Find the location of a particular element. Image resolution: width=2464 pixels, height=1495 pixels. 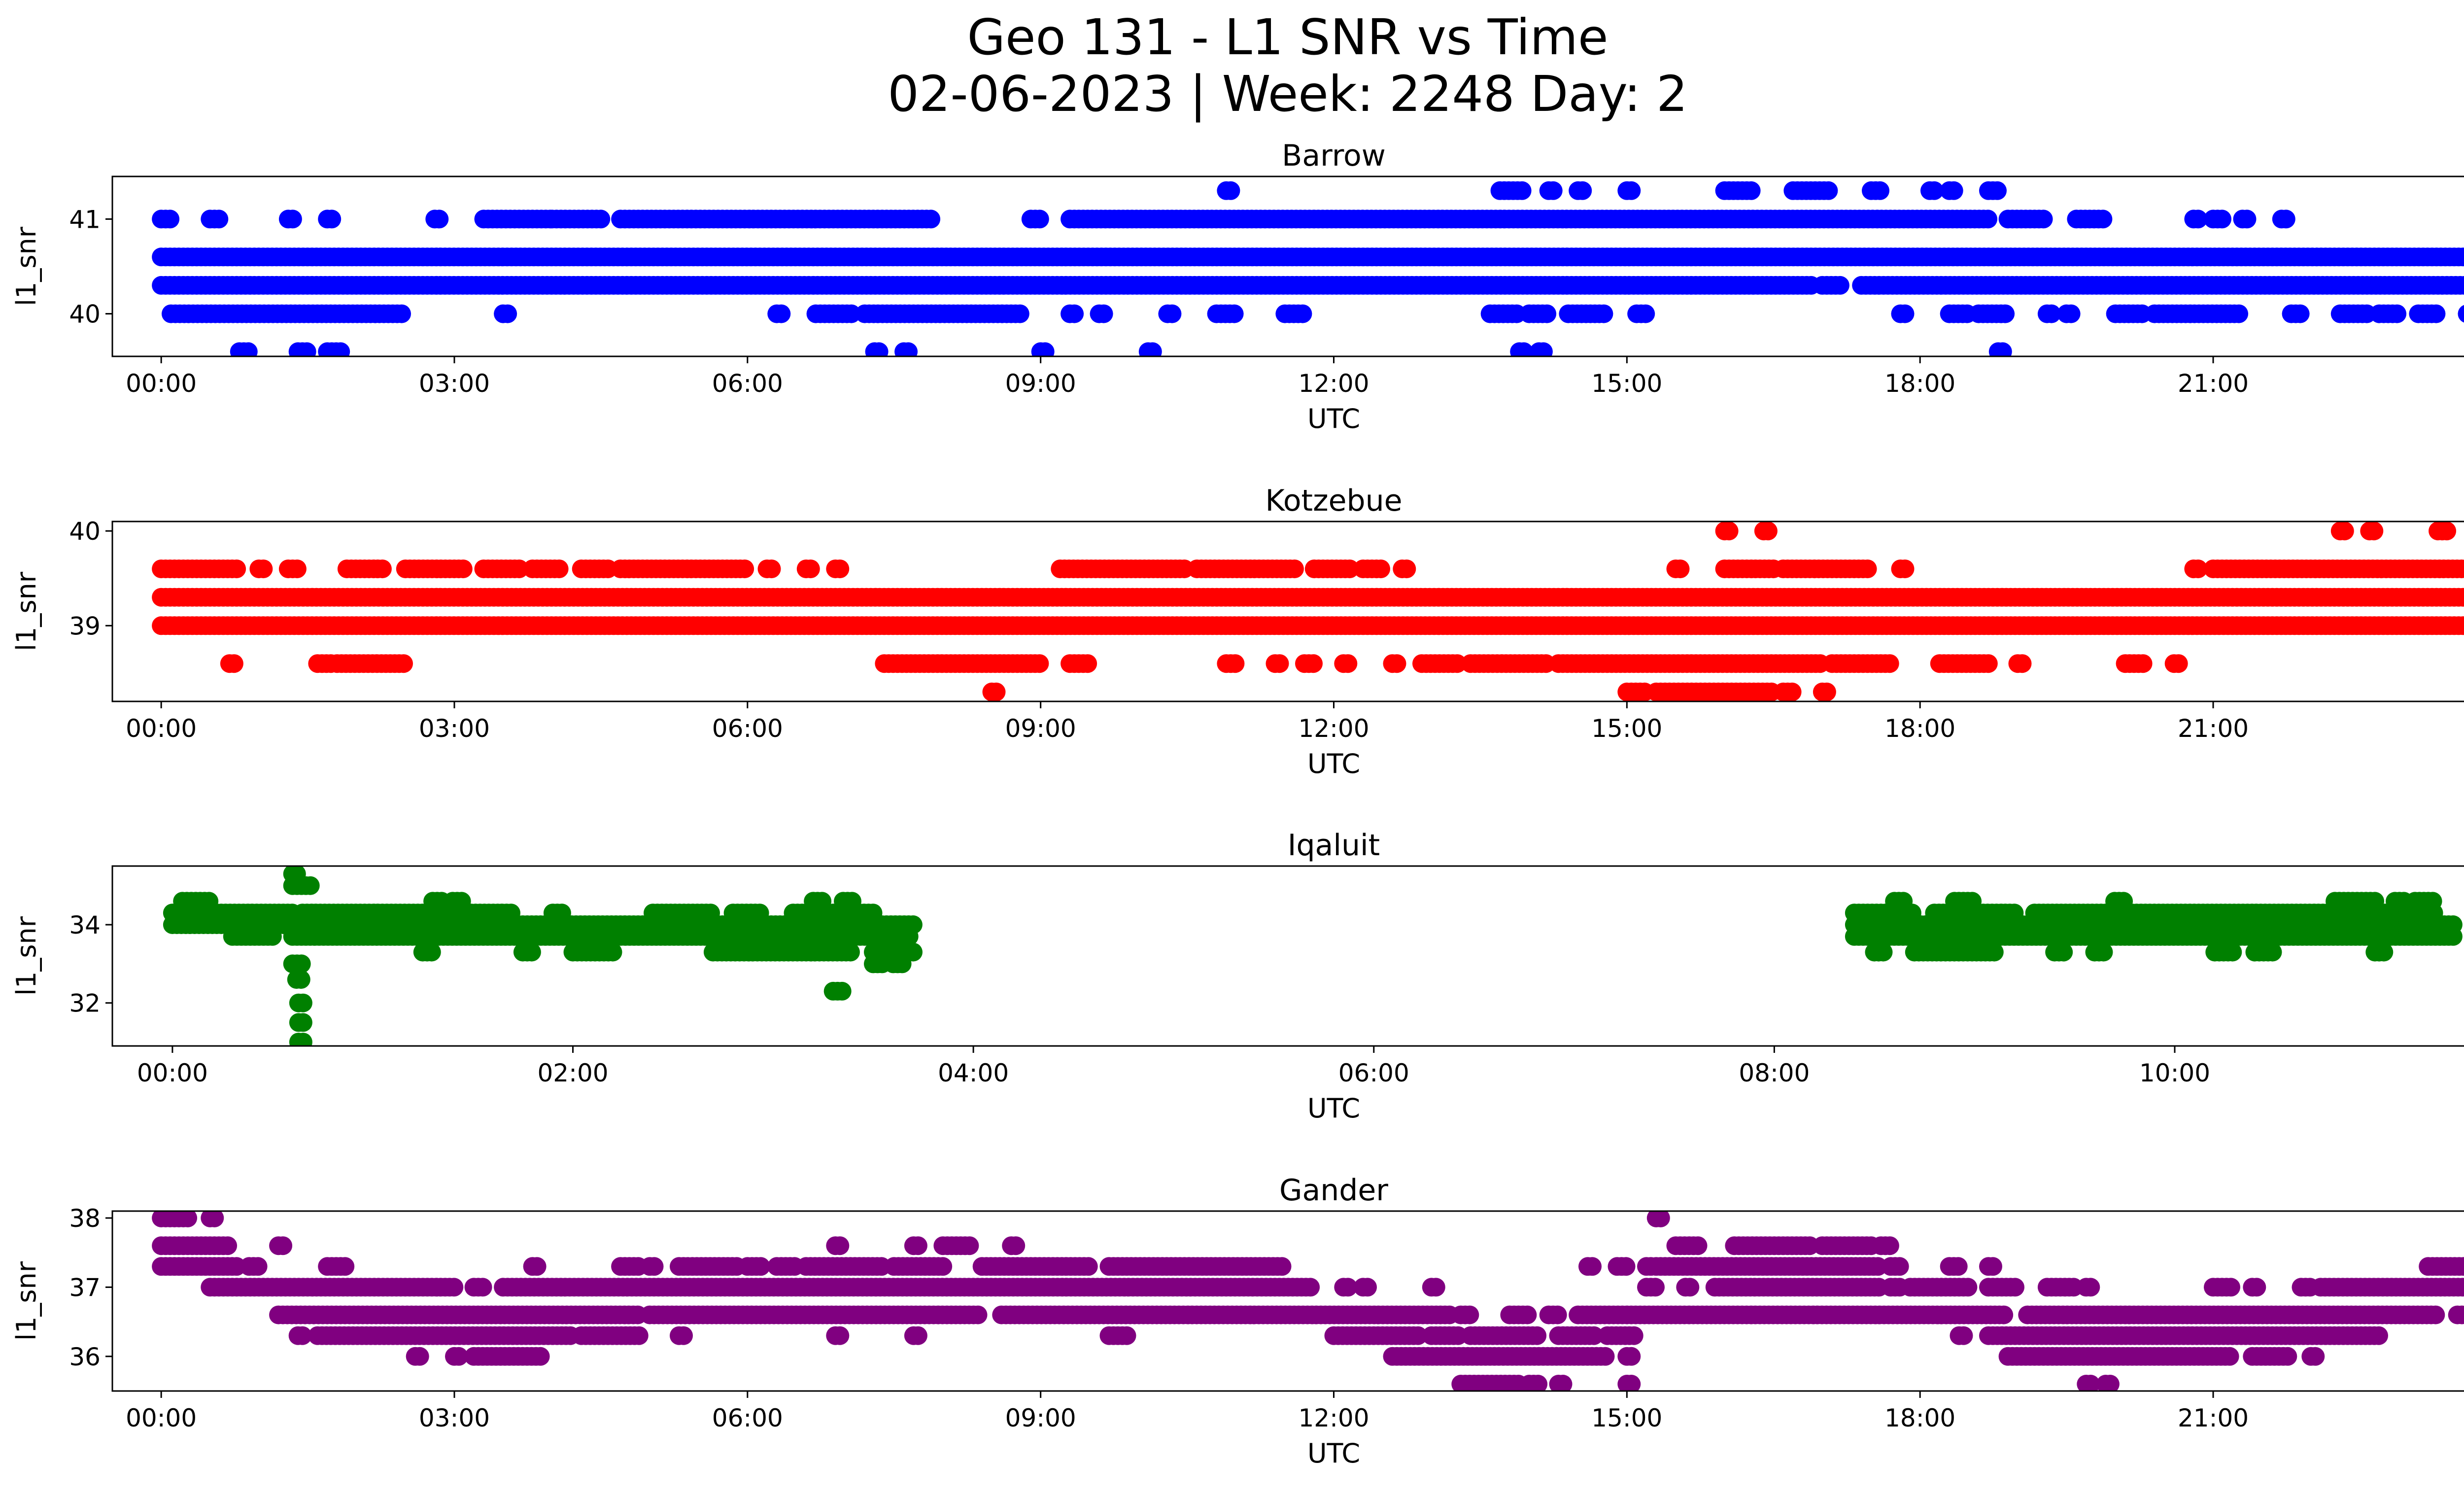

x-tick-label: 15:00 is located at coordinates (1626, 383).